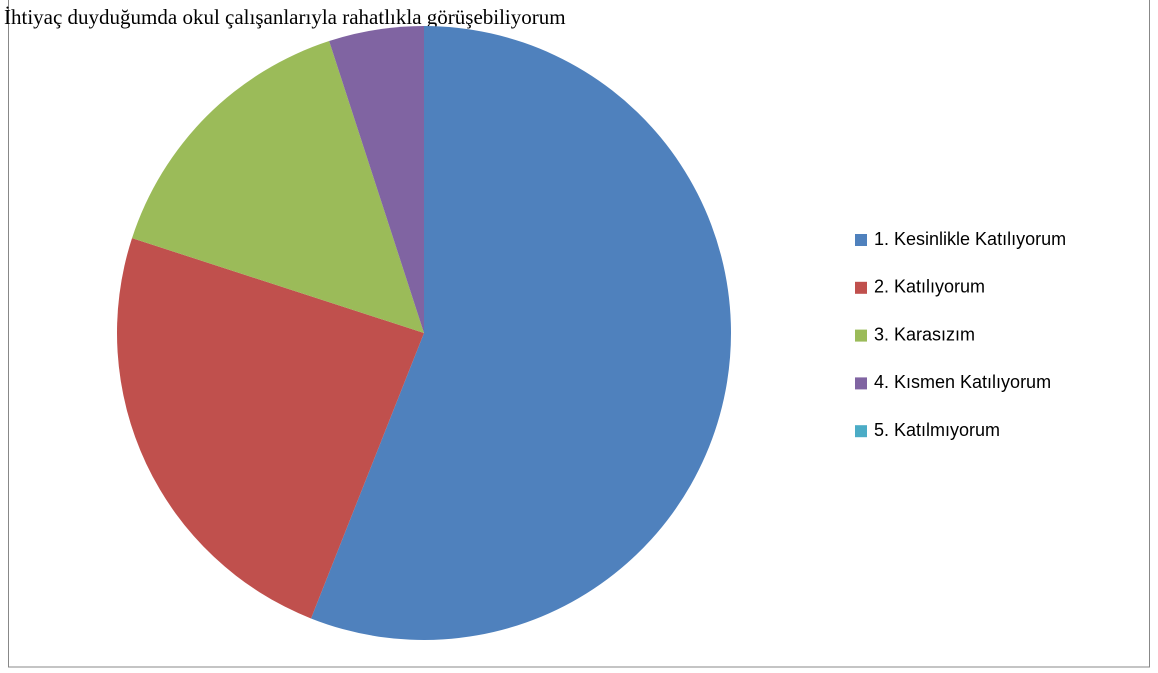 This screenshot has width=1158, height=673. I want to click on legend-label: 2. Katılıyorum, so click(929, 287).